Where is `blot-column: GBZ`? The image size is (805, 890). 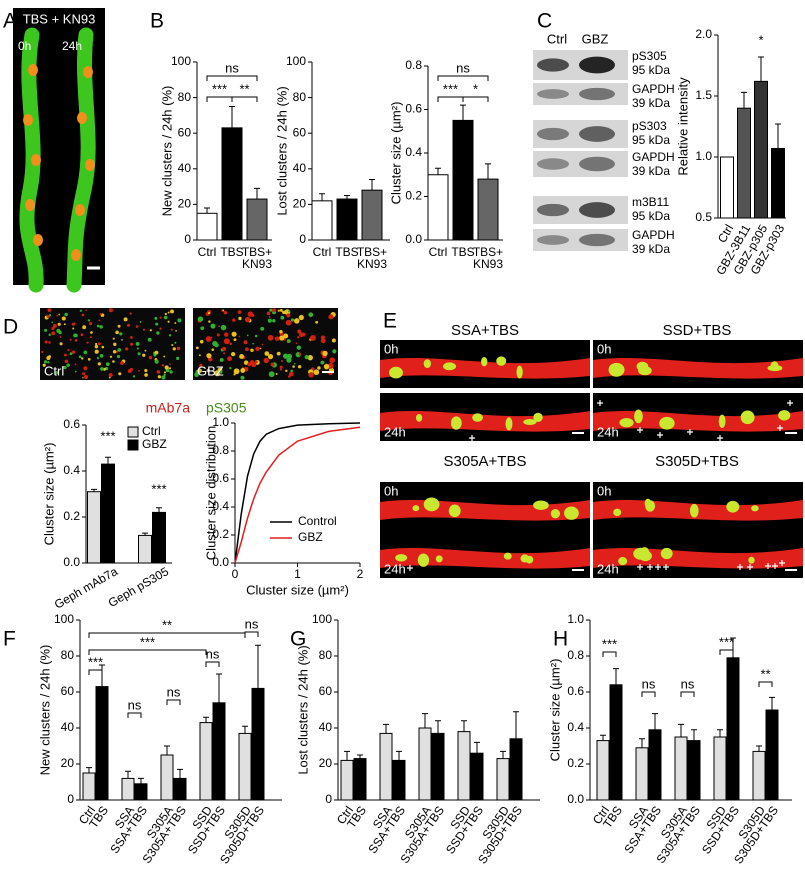 blot-column: GBZ is located at coordinates (595, 38).